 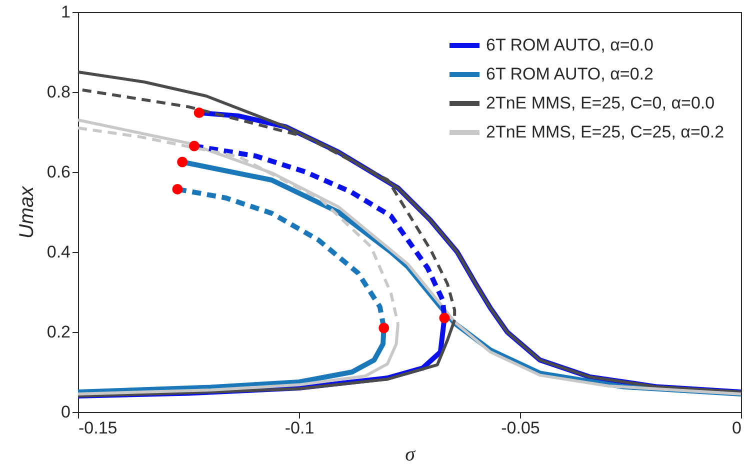 What do you see at coordinates (570, 74) in the screenshot?
I see `legend-label: 6T ROM AUTO, α=0.2` at bounding box center [570, 74].